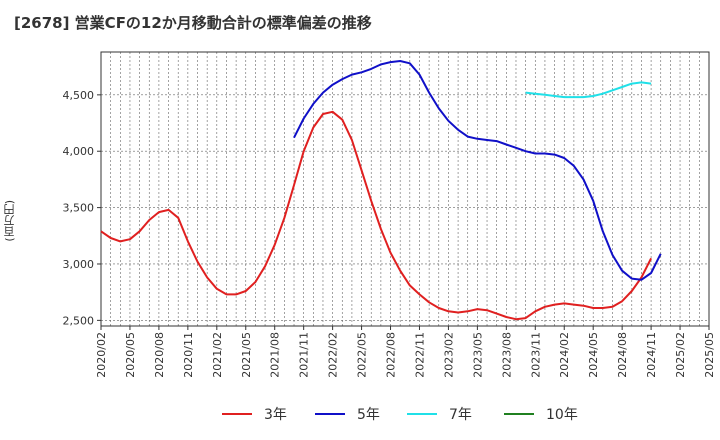 The image size is (720, 440). Describe the element at coordinates (246, 355) in the screenshot. I see `x-tick-label: 2021/05` at that location.